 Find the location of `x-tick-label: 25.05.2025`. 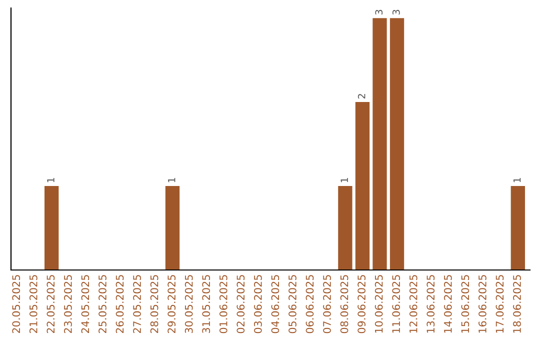

x-tick-label: 25.05.2025 is located at coordinates (102, 304).